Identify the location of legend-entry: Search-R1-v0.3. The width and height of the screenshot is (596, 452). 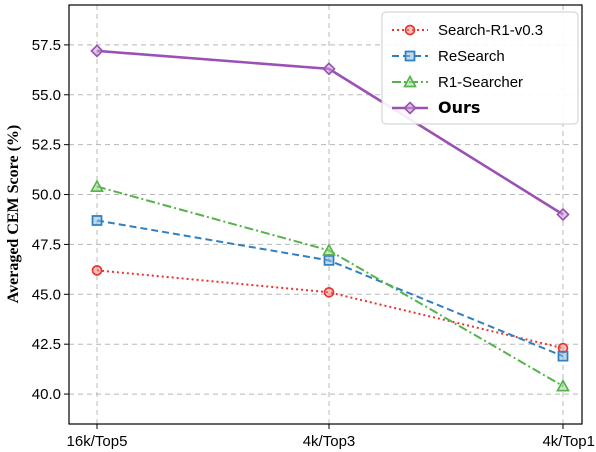
(467, 30).